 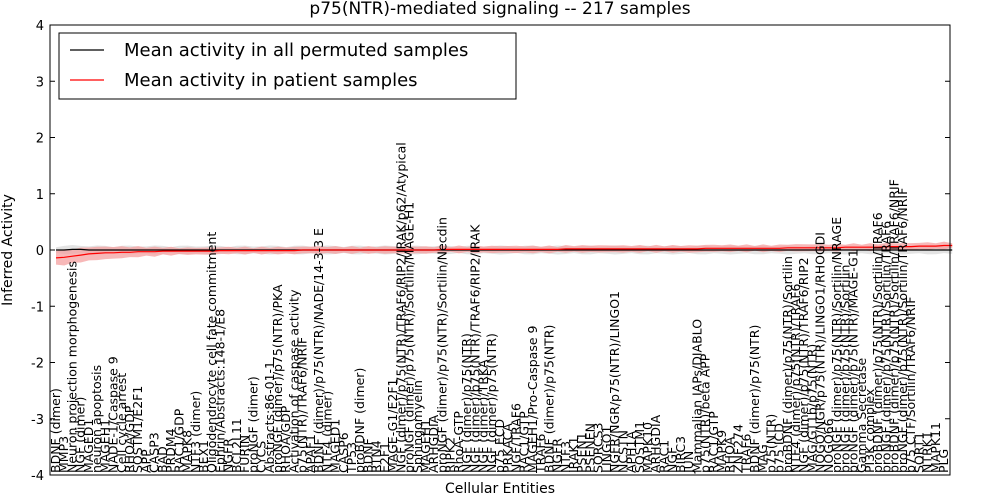 What do you see at coordinates (302, 405) in the screenshot?
I see `x-tick-label: p75(NTR)/TRAF6/NRIF` at bounding box center [302, 405].